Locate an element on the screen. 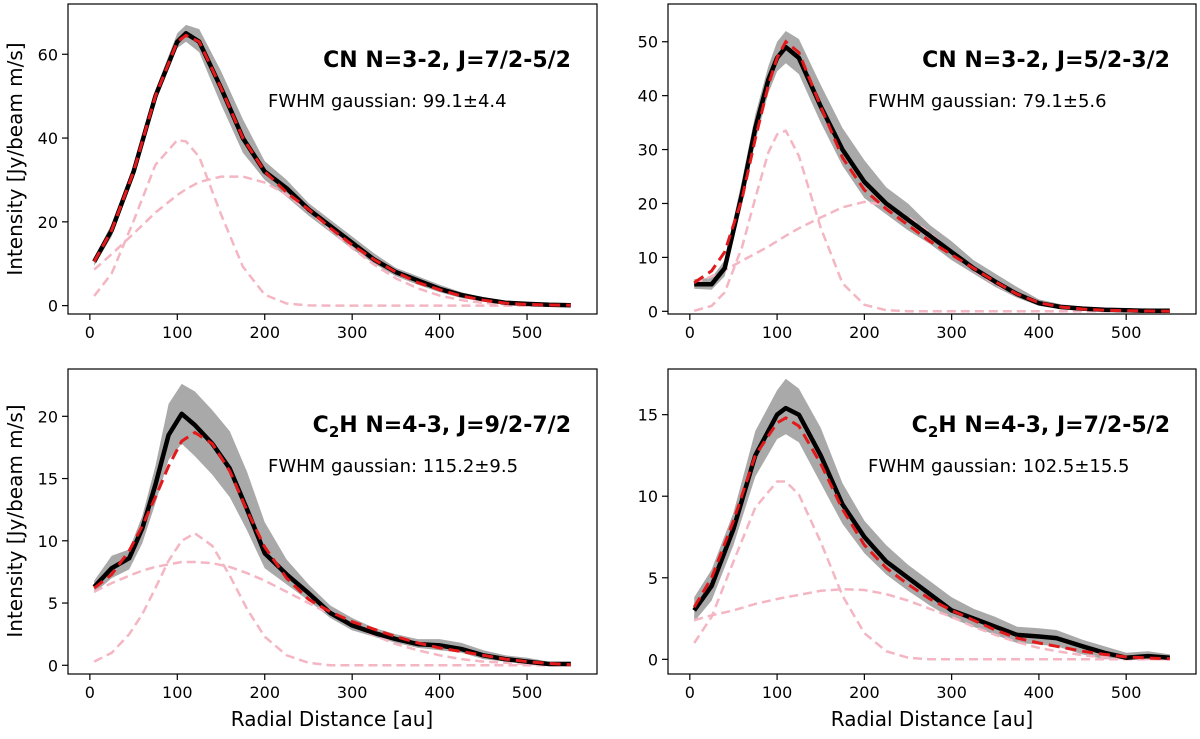 Image resolution: width=1200 pixels, height=739 pixels. y-tick-label: 60 is located at coordinates (48, 54).